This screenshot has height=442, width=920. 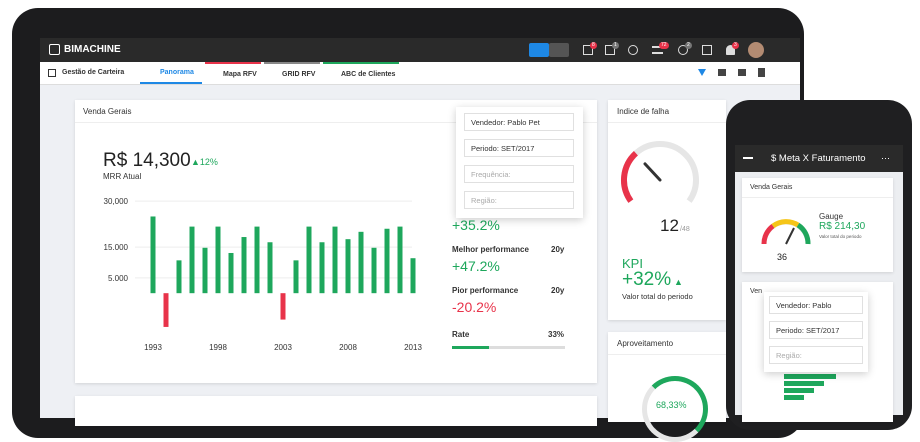 I want to click on kpi-label: KPI, so click(x=632, y=263).